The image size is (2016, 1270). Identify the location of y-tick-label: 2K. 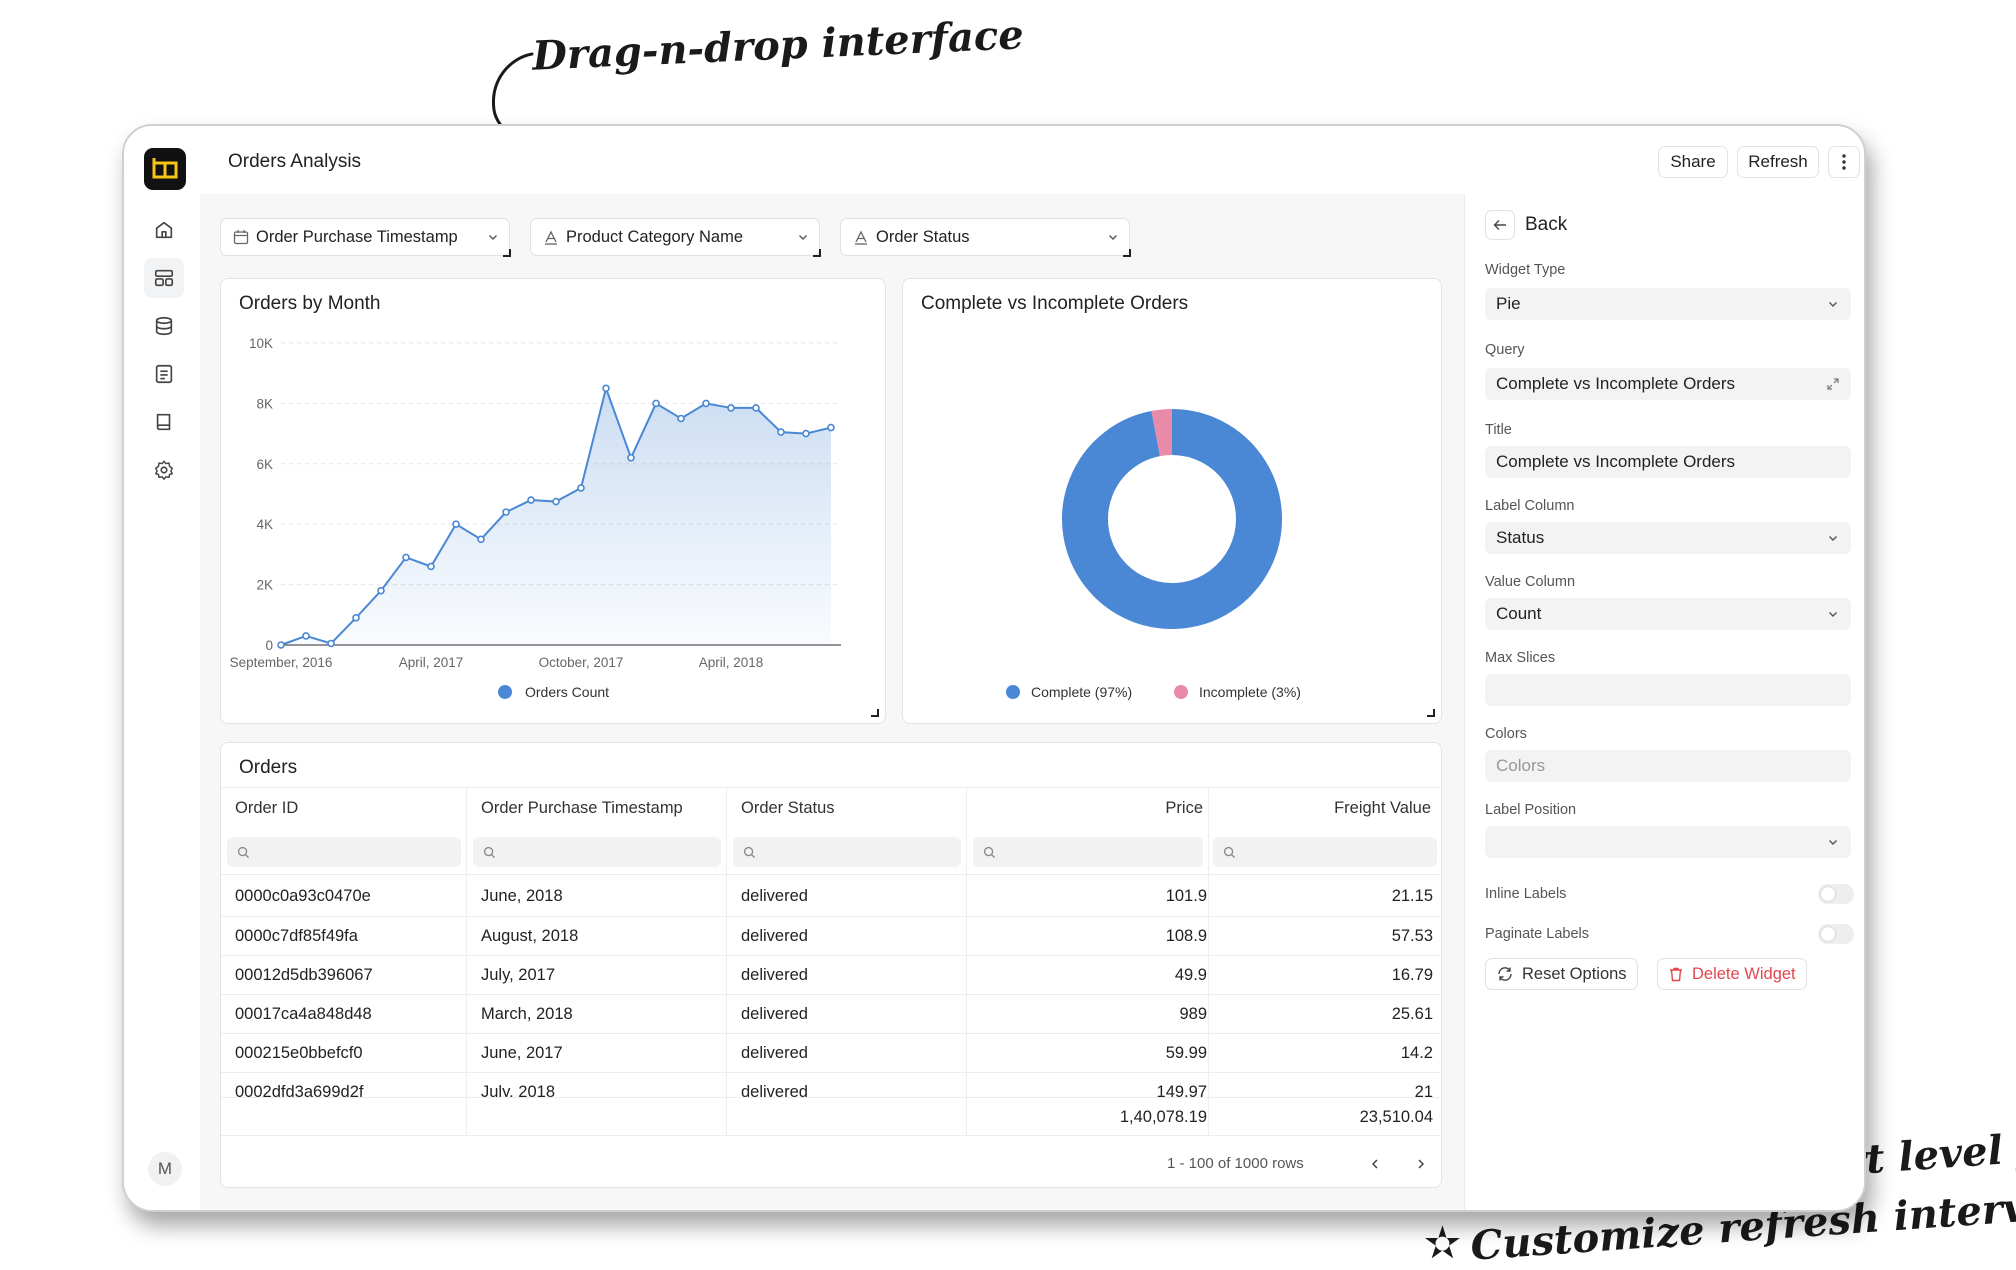
(264, 585).